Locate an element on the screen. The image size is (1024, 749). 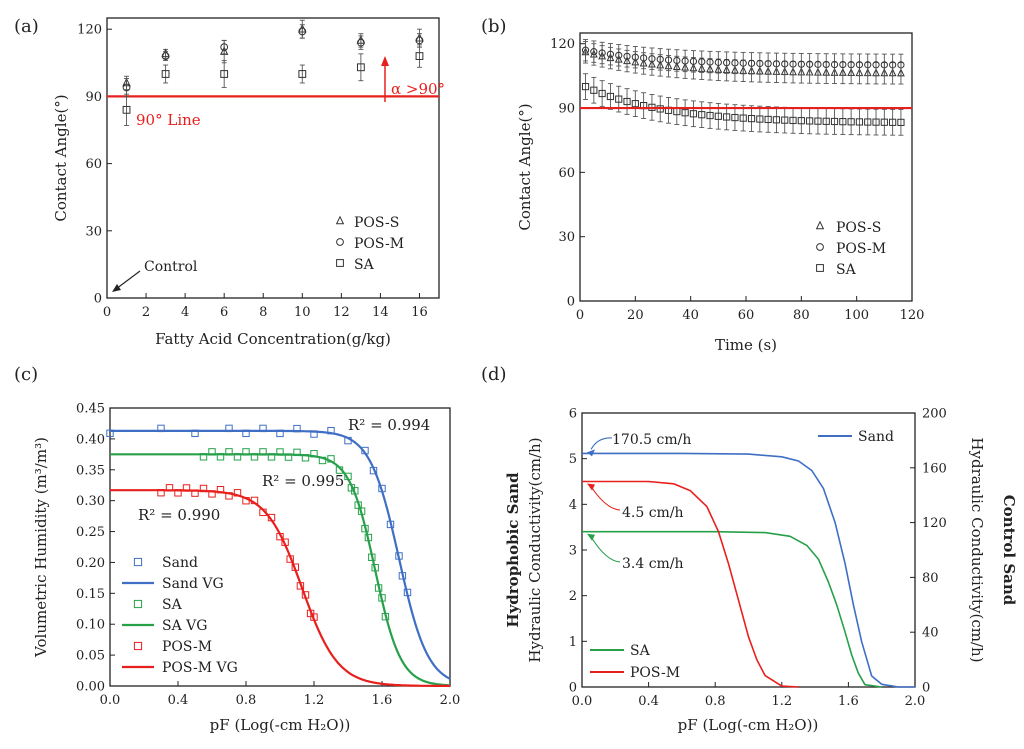
c-xtick-label: 1.2 is located at coordinates (314, 700).